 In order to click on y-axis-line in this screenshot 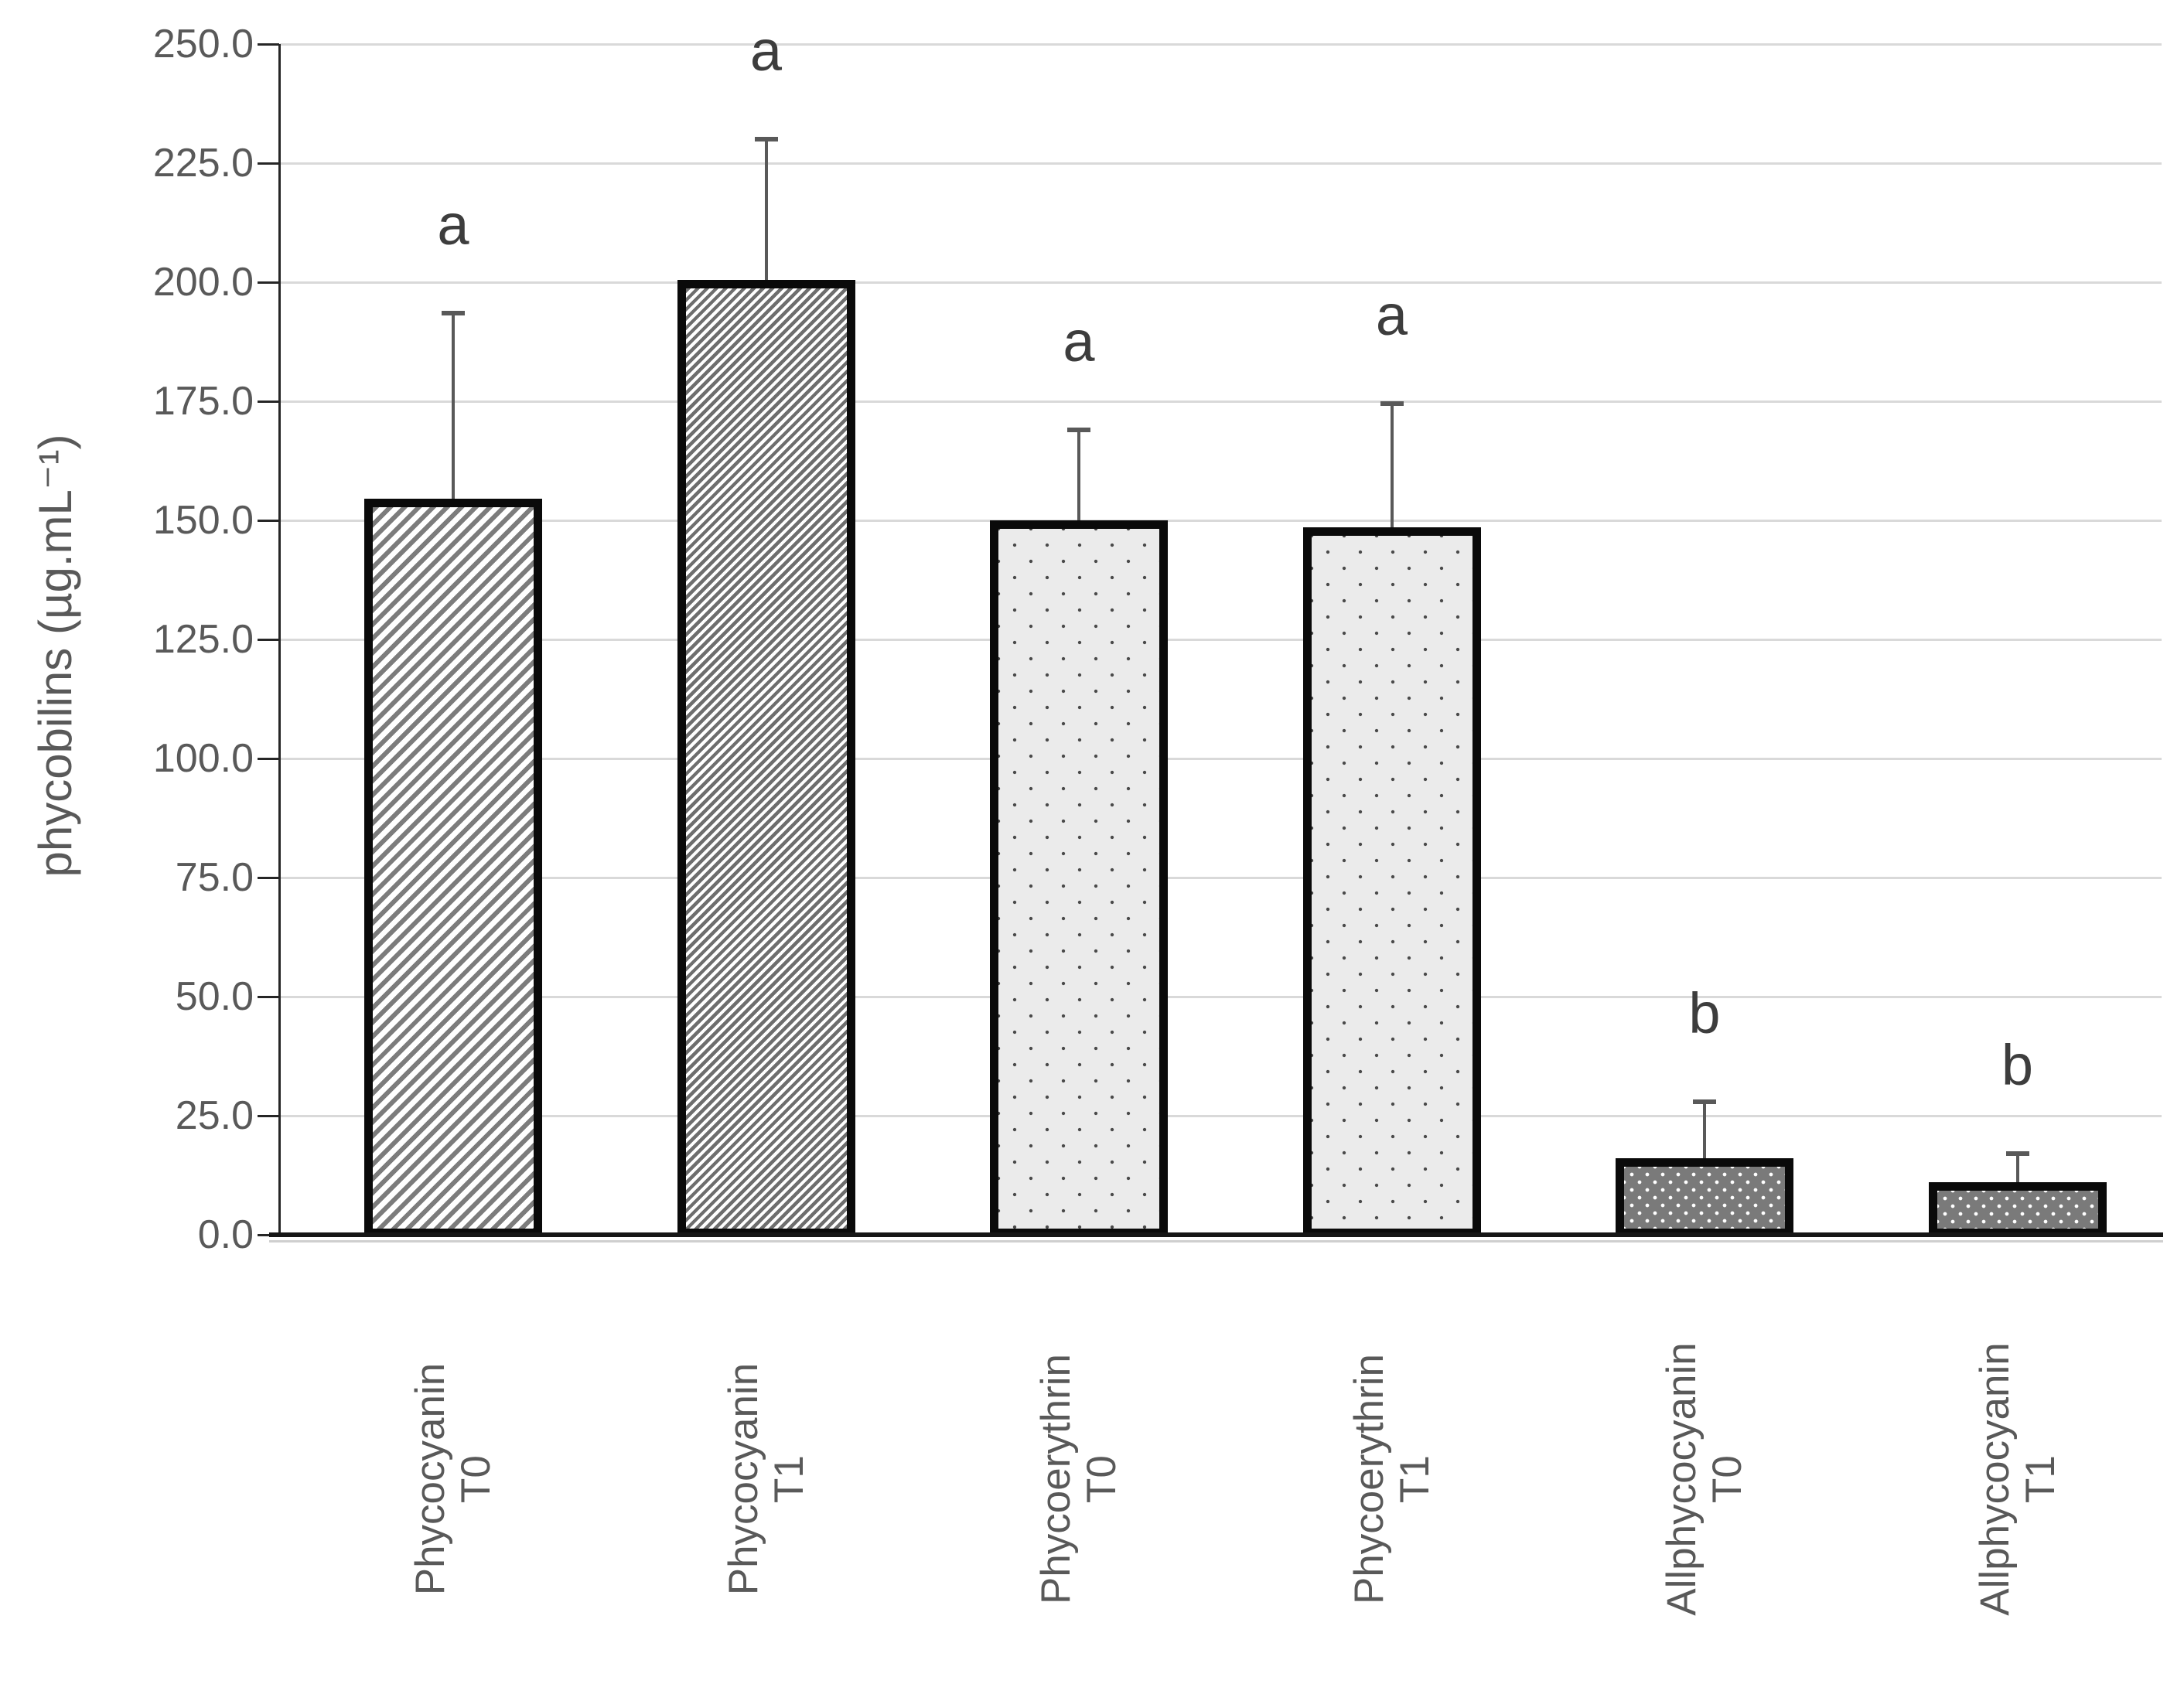, I will do `click(279, 640)`.